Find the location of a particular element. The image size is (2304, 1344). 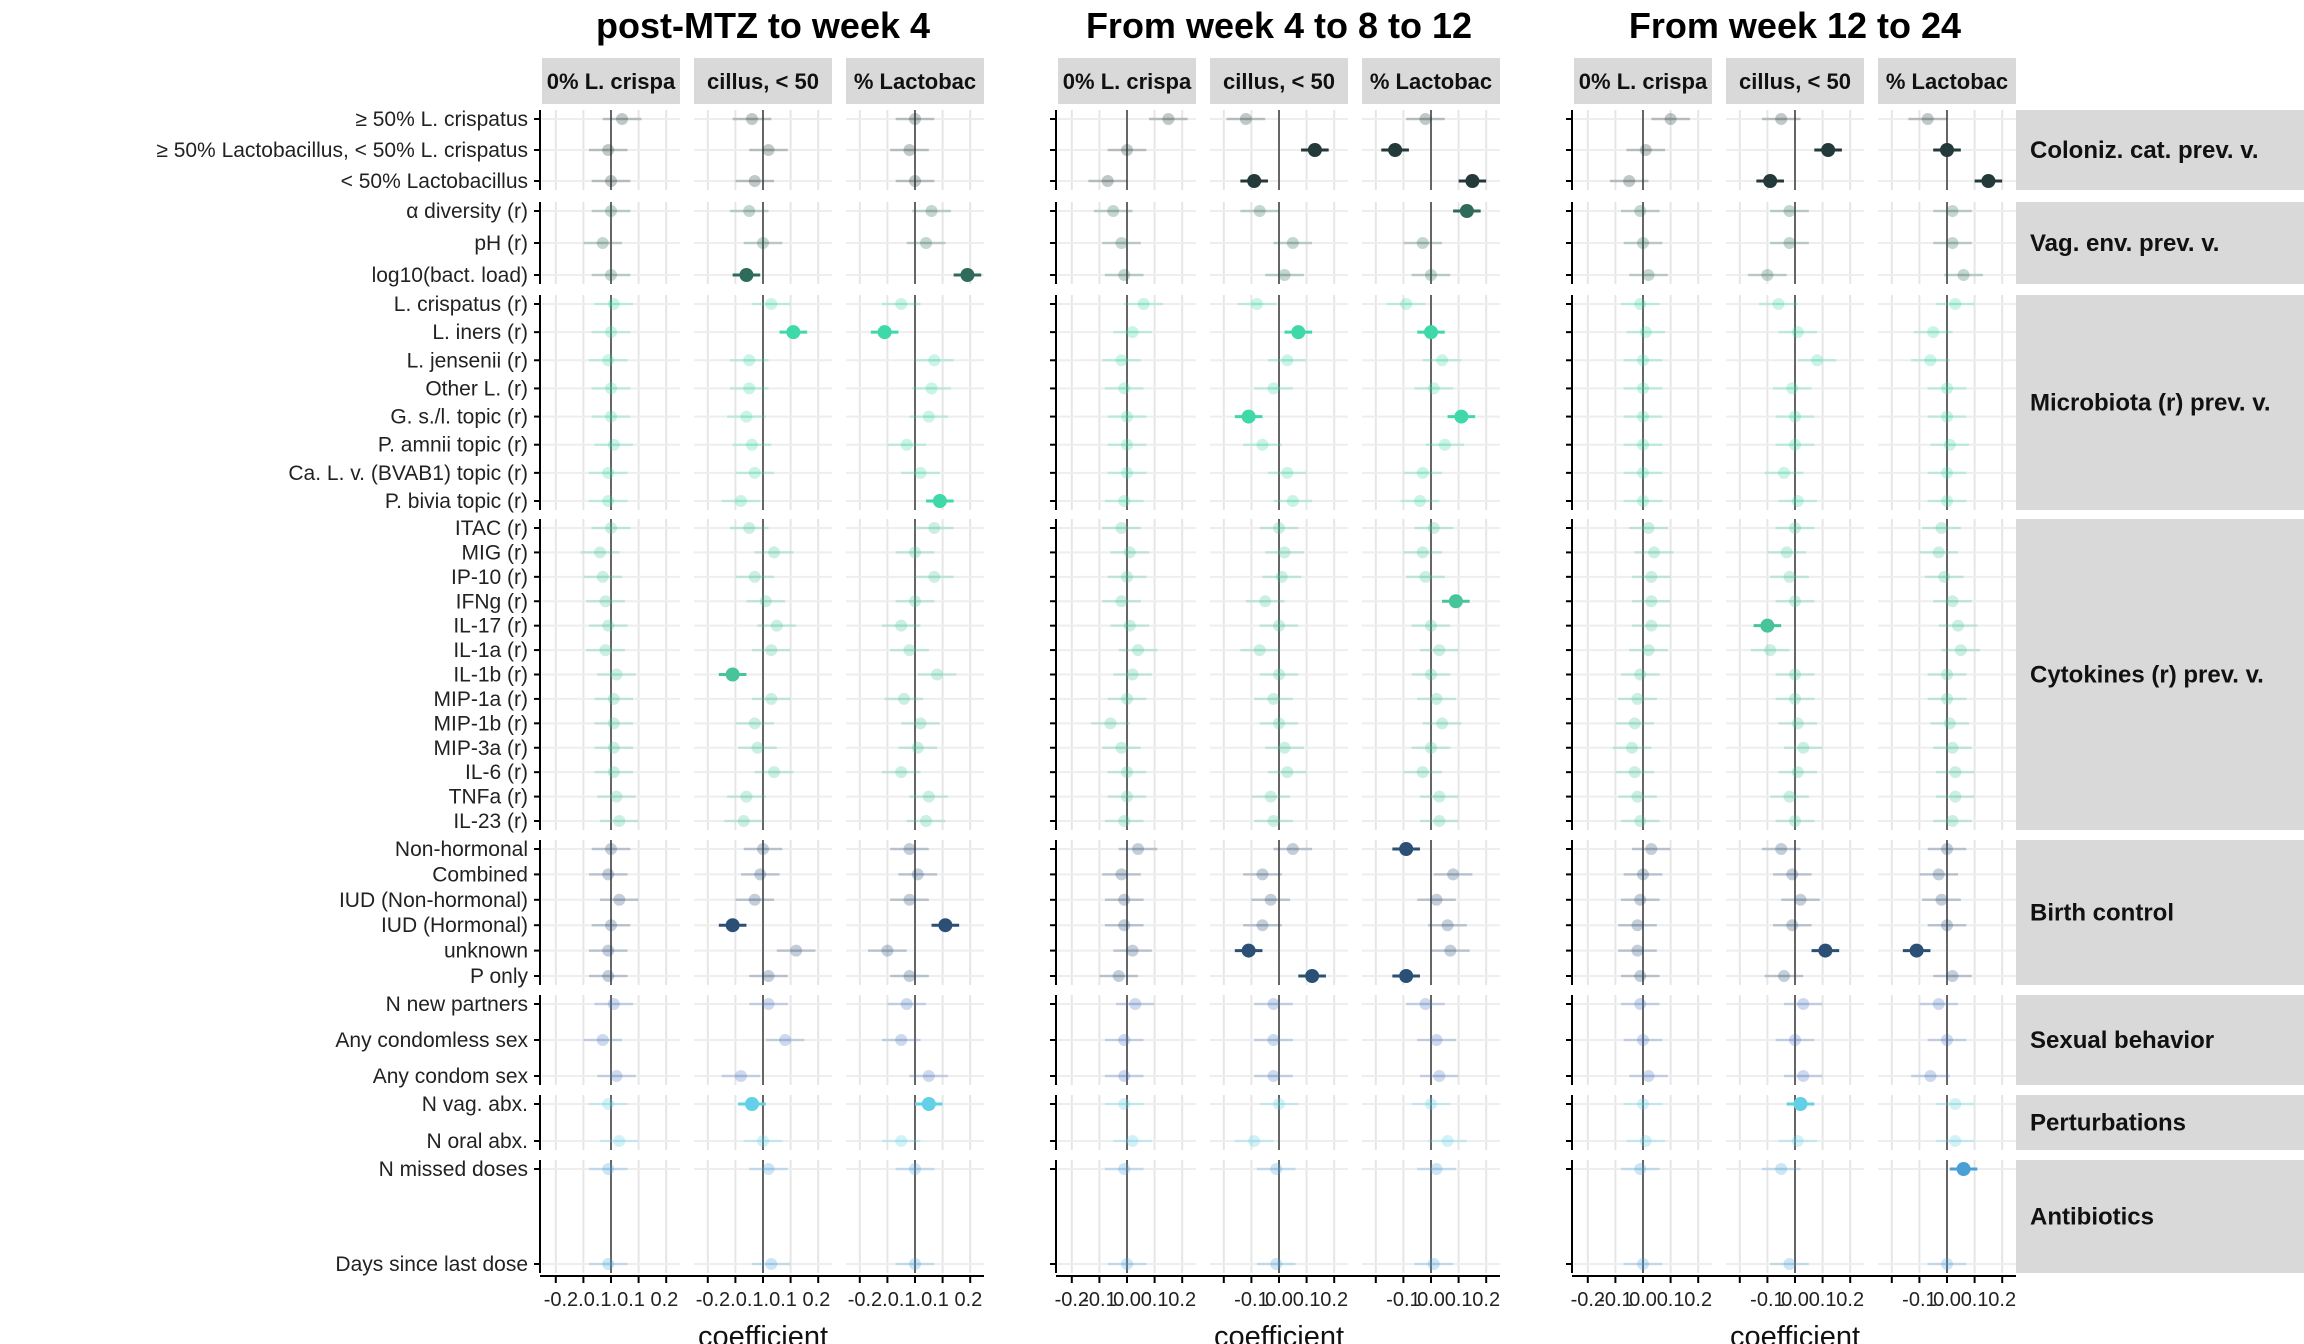

group-label: Perturbations is located at coordinates (2108, 1123).